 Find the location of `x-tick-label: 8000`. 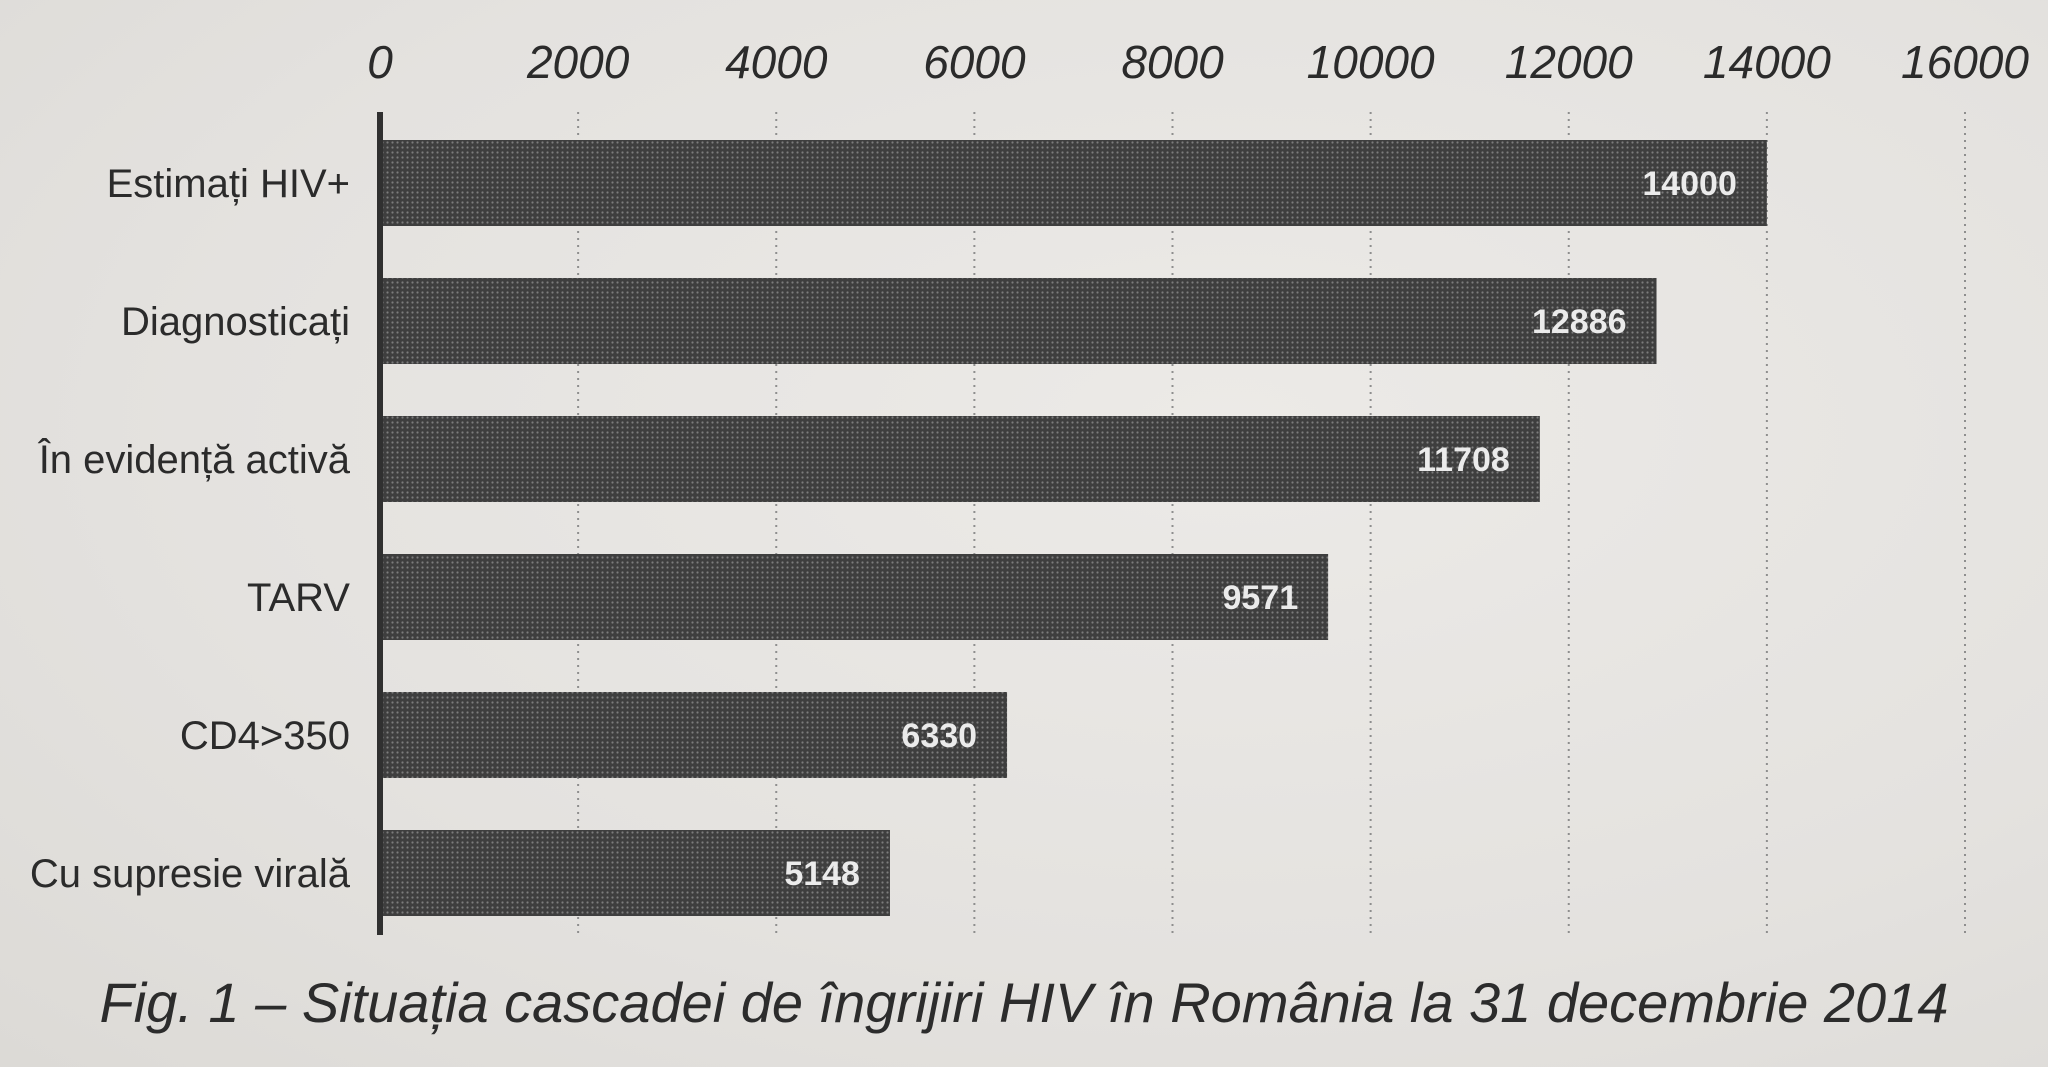

x-tick-label: 8000 is located at coordinates (1172, 62).